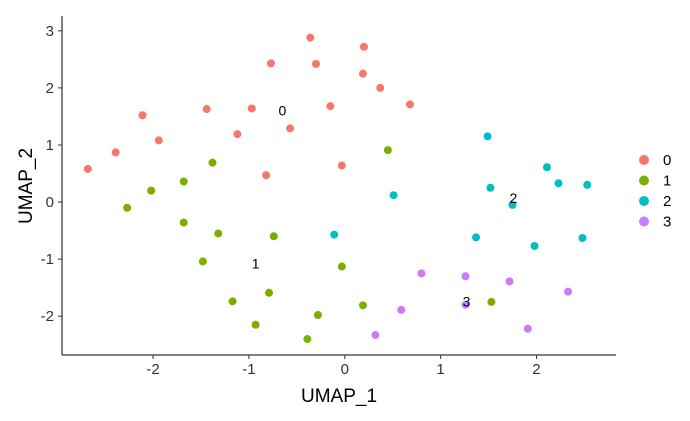 The image size is (690, 421). Describe the element at coordinates (667, 181) in the screenshot. I see `legend-label-1: 1` at that location.